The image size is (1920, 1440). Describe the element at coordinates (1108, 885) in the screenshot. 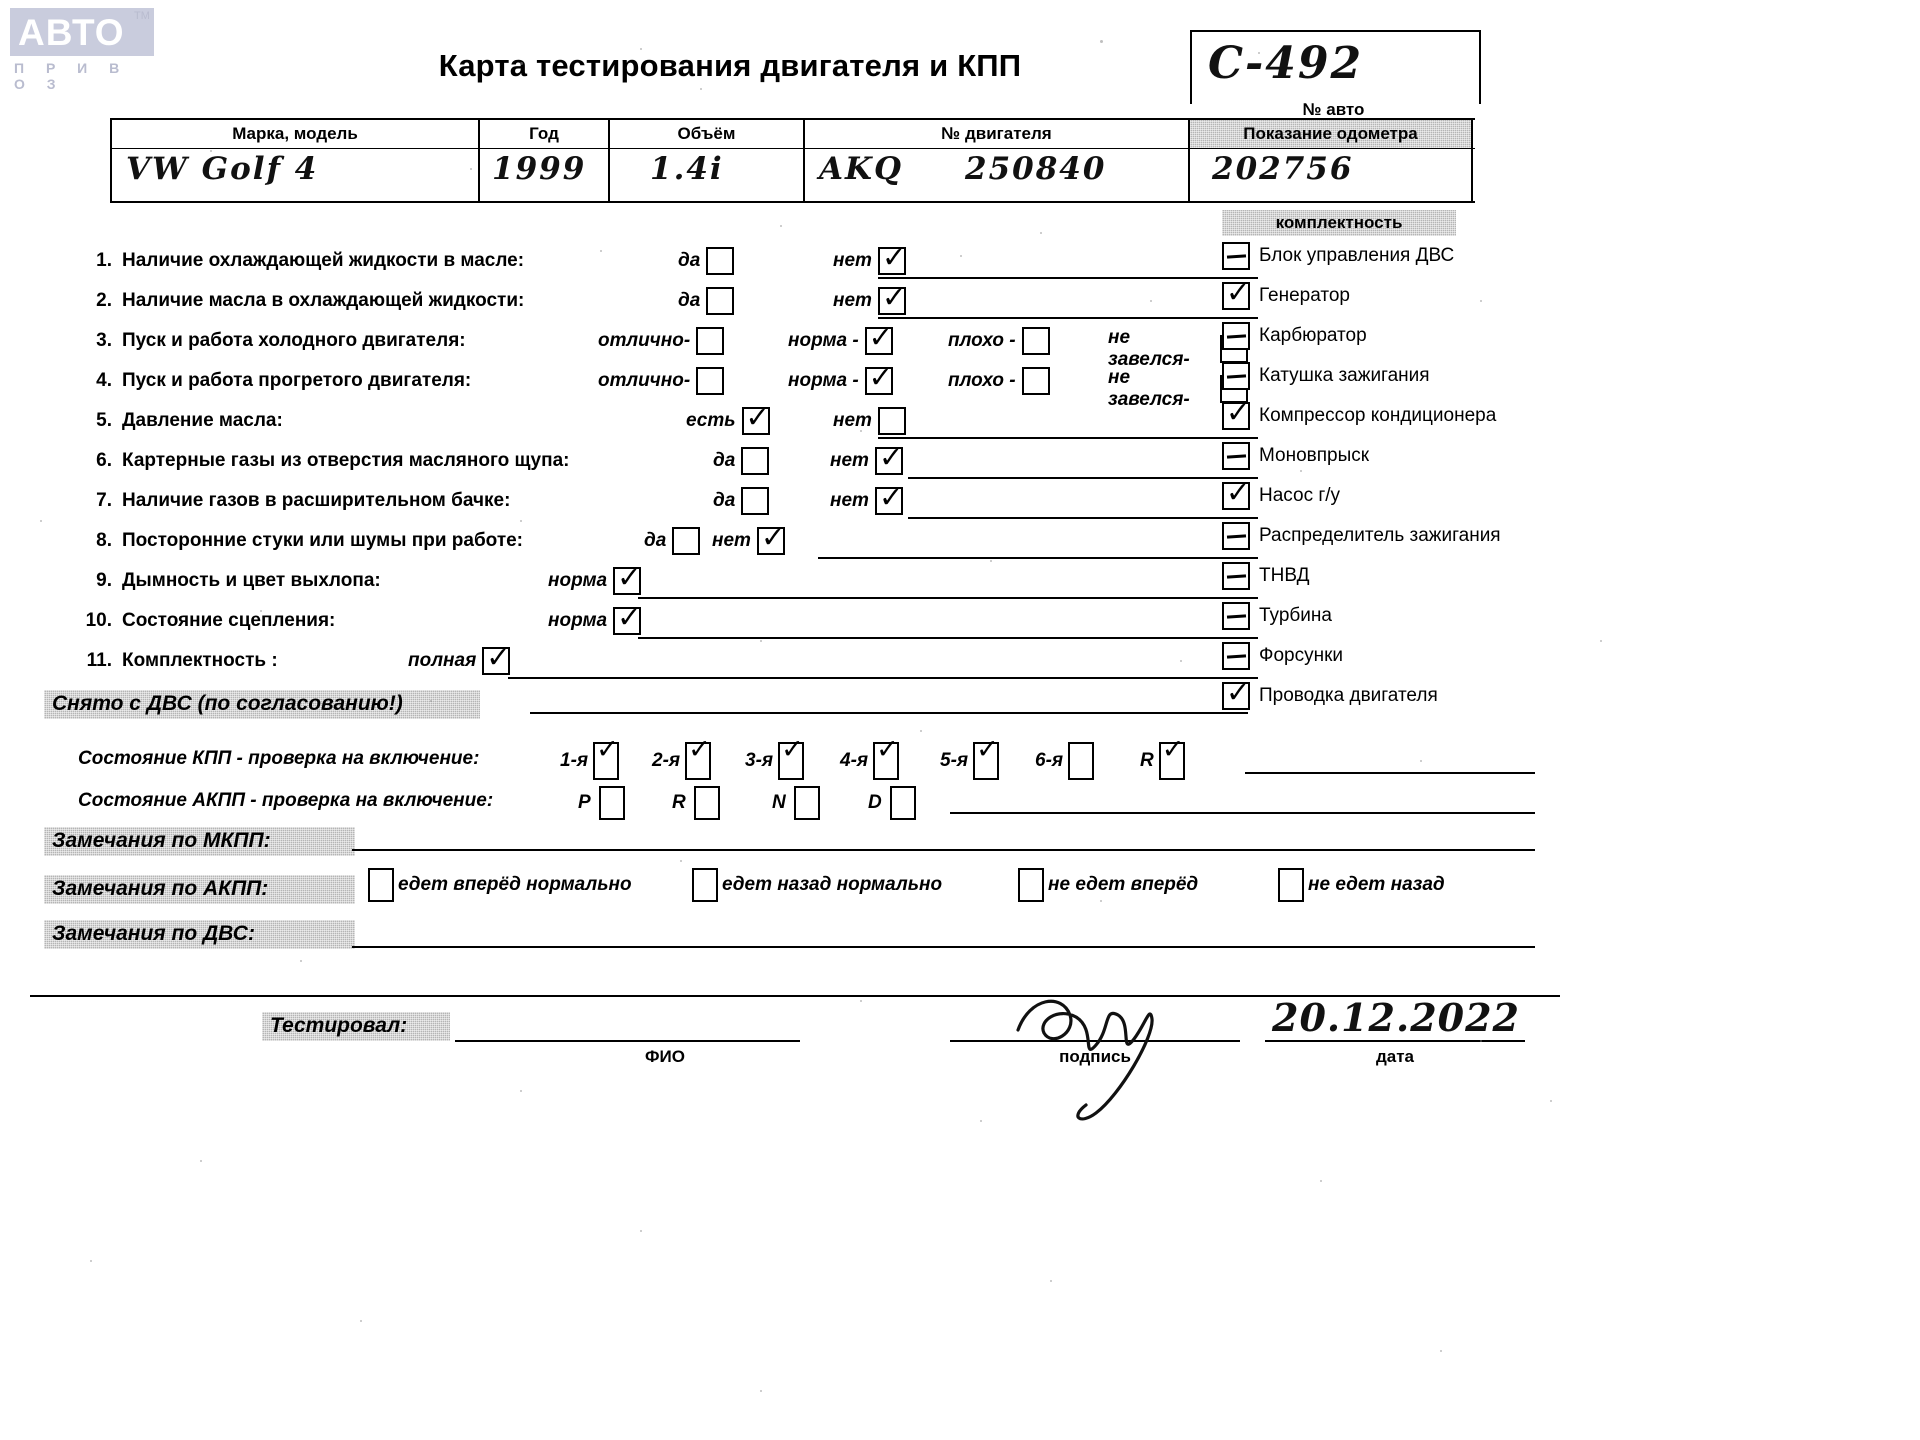

I see `akpp-remark-option: не едет вперёд` at that location.